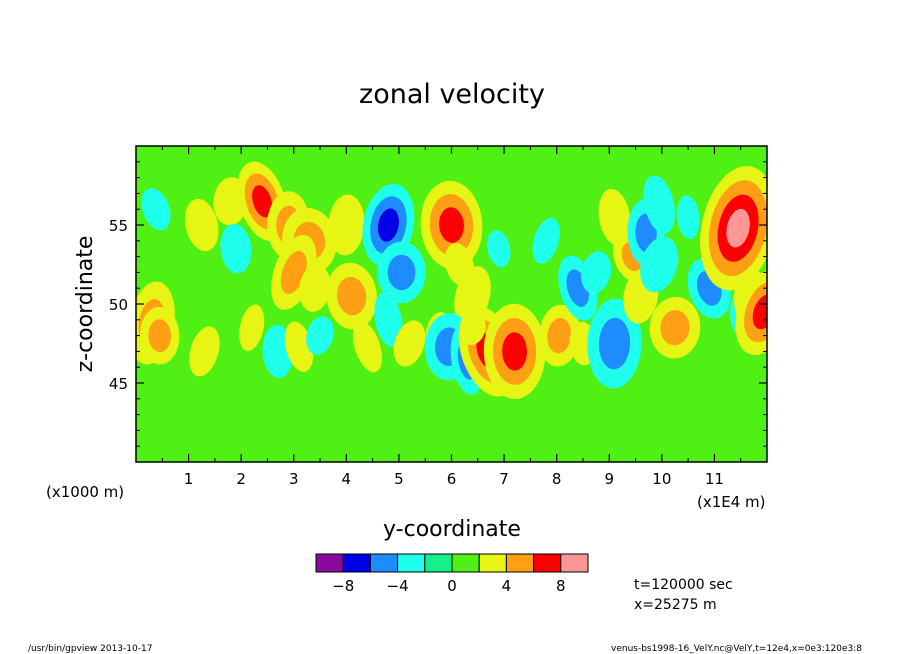 This screenshot has width=904, height=654. What do you see at coordinates (452, 586) in the screenshot?
I see `colorbar-tick-label: 0` at bounding box center [452, 586].